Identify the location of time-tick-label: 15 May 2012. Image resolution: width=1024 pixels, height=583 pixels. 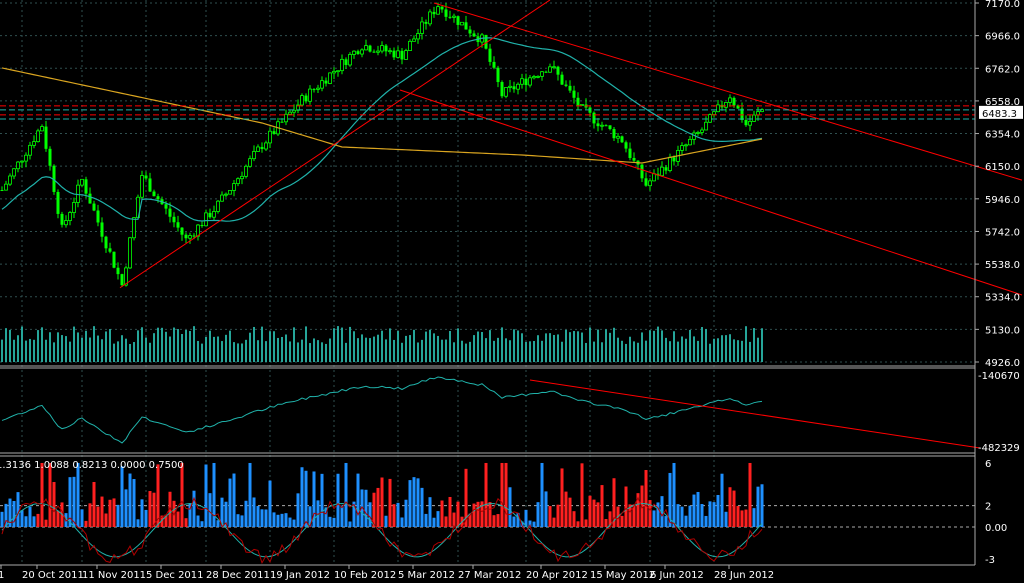
(622, 575).